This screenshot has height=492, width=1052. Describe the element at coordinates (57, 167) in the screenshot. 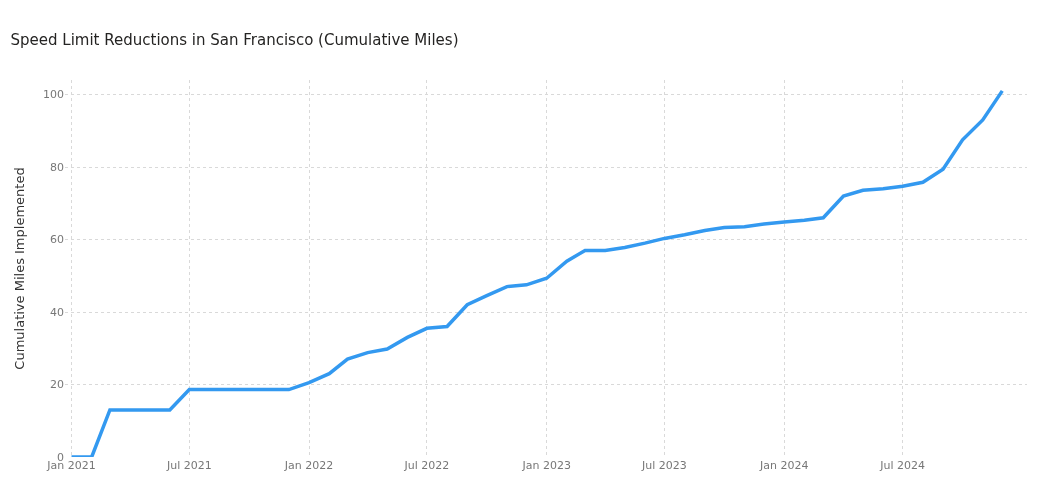

I see `y-tick-label: 80` at that location.